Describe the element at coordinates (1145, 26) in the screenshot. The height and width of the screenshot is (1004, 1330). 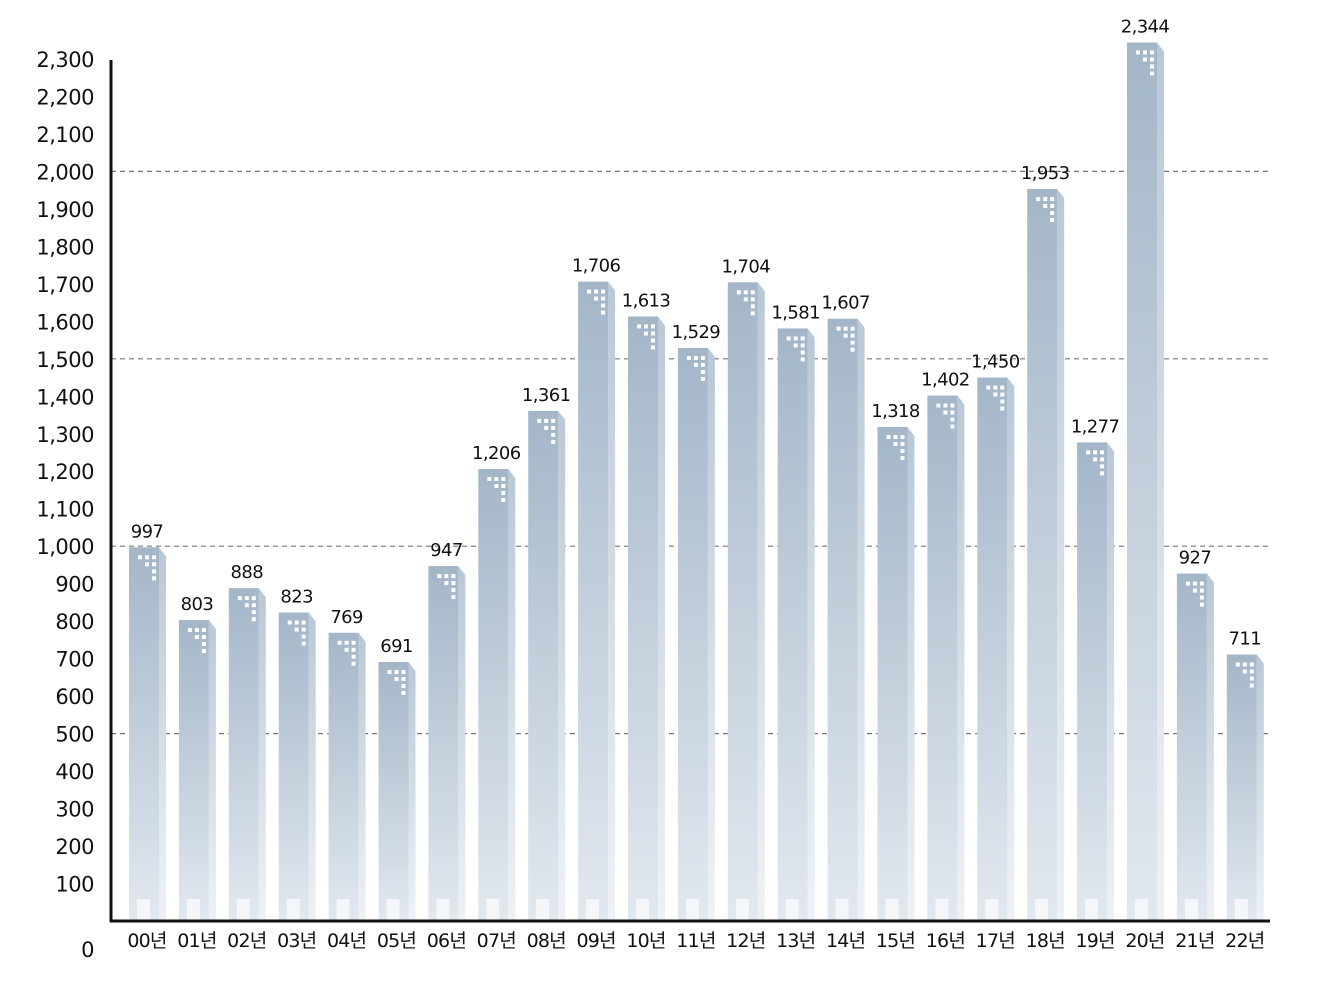
I see `data-label-20년: 2,344` at that location.